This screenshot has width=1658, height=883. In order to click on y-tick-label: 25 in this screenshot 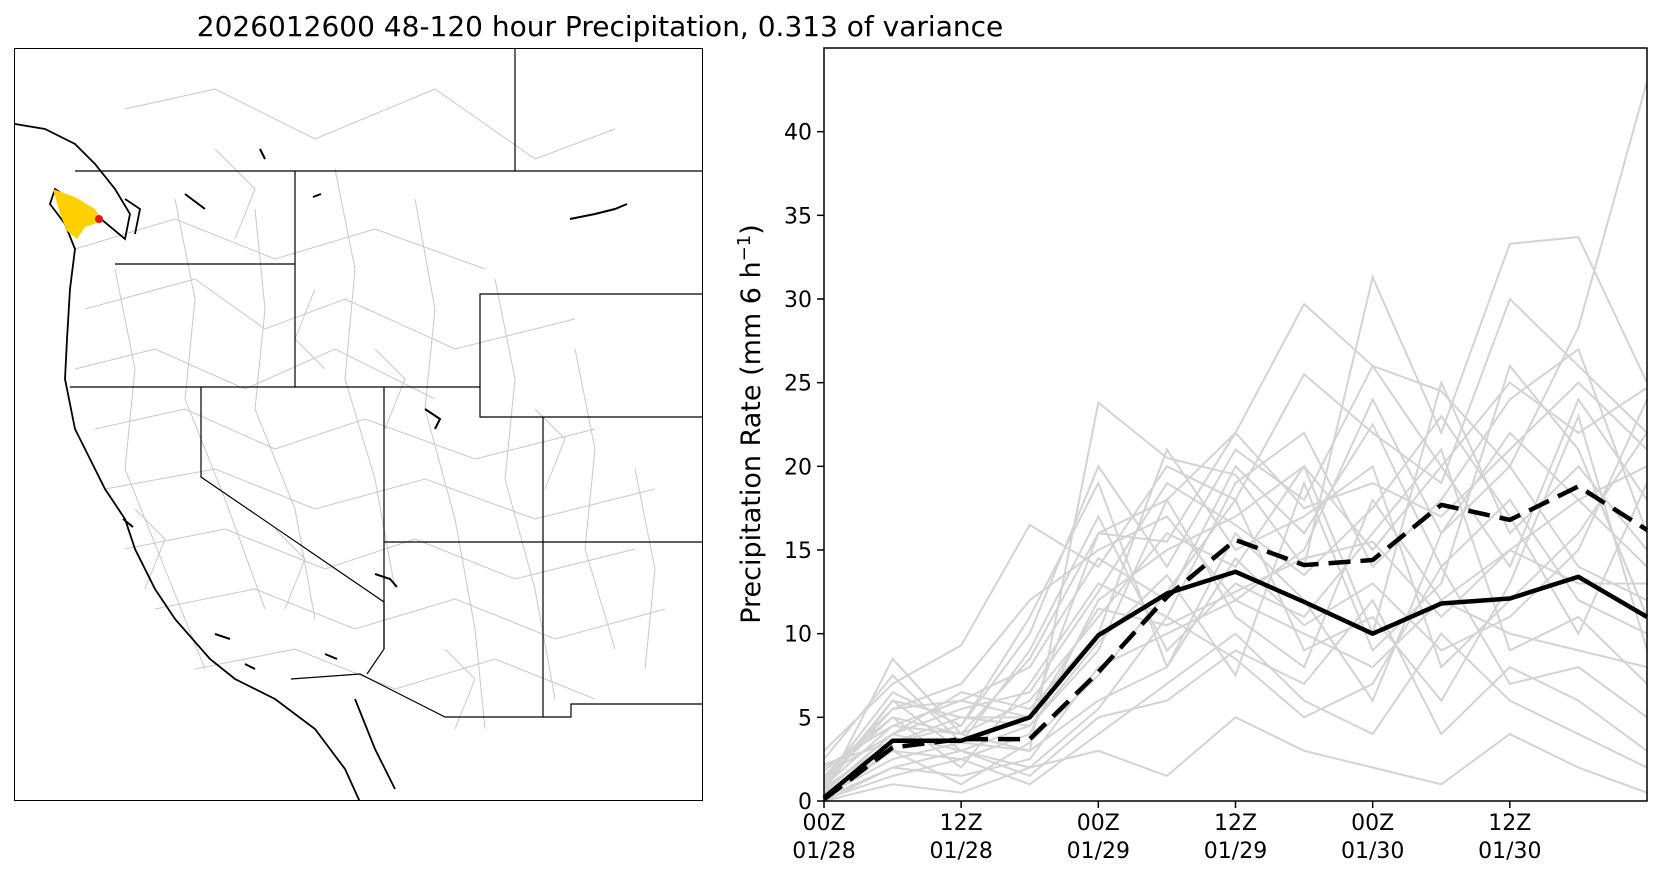, I will do `click(798, 384)`.